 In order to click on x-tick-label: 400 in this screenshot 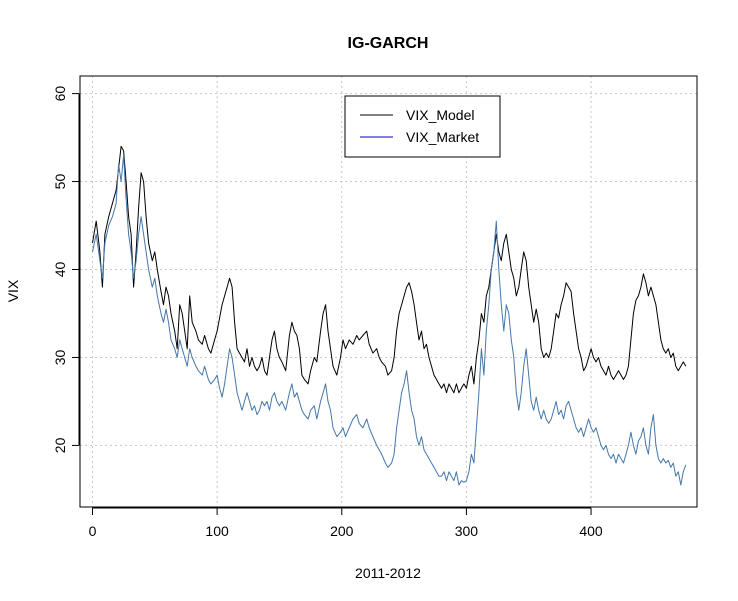, I will do `click(591, 531)`.